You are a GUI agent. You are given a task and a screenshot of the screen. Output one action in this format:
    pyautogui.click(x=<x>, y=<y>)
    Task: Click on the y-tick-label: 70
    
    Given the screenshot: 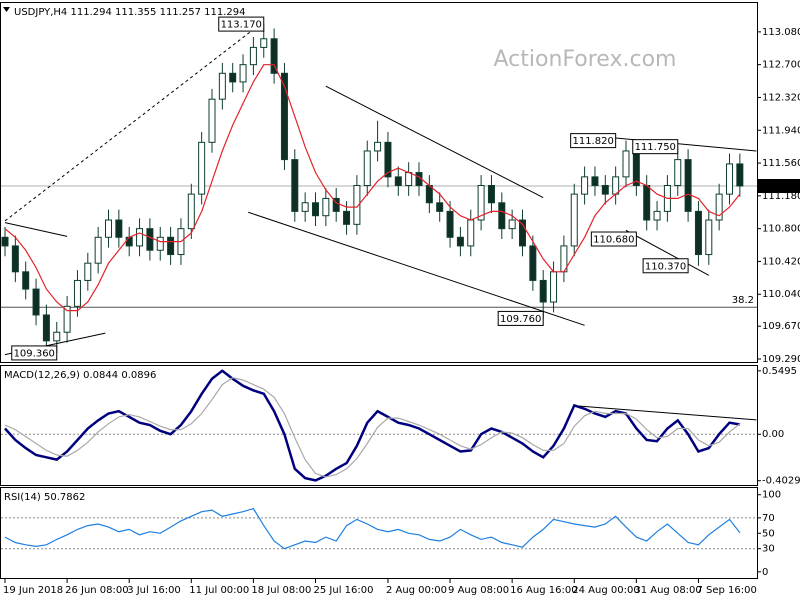 What is the action you would take?
    pyautogui.click(x=768, y=518)
    